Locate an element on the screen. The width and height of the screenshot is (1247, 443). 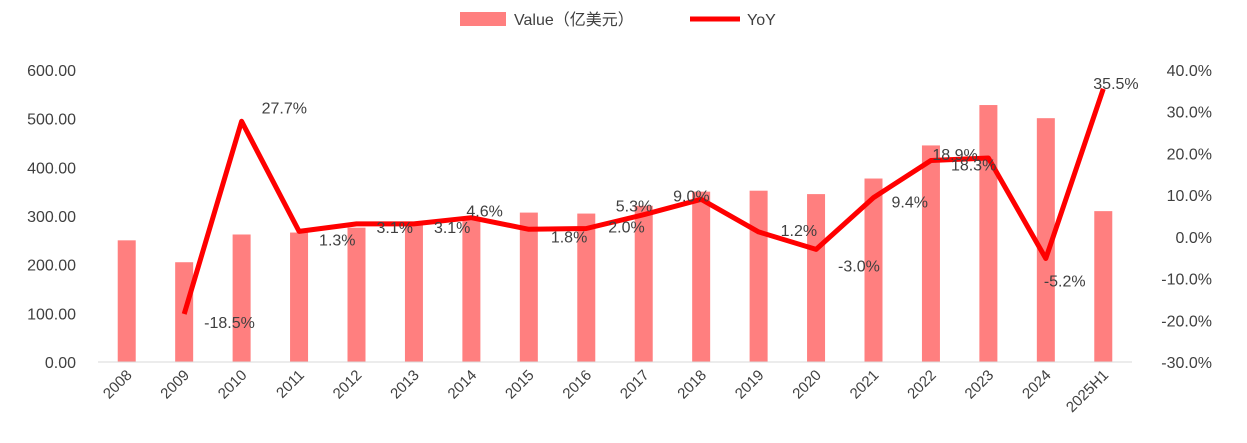
yoy-data-label: 5.3% is located at coordinates (634, 207).